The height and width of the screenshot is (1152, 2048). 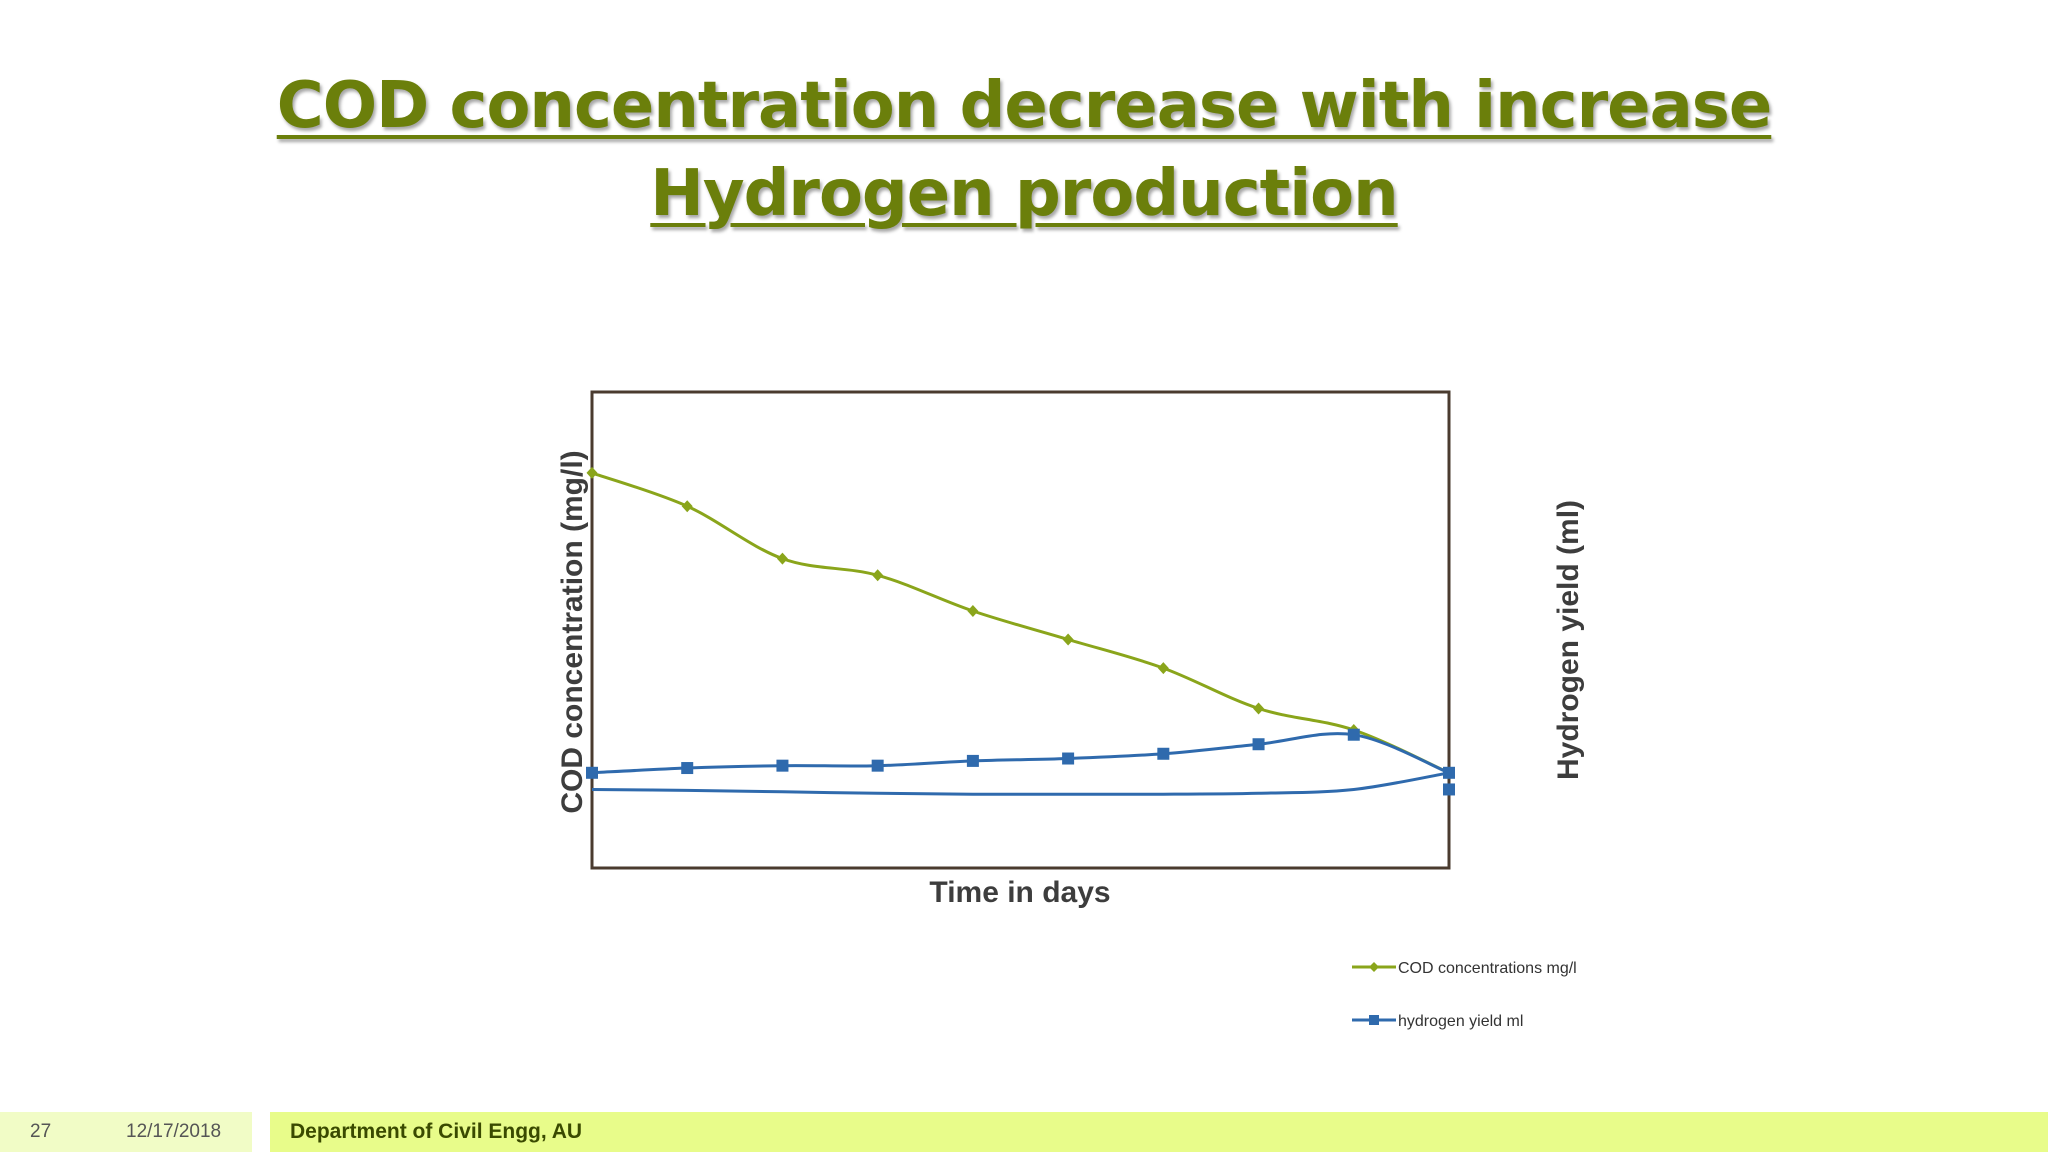 I want to click on footer-right-band: Department of Civil Engg, AU, so click(x=1159, y=1132).